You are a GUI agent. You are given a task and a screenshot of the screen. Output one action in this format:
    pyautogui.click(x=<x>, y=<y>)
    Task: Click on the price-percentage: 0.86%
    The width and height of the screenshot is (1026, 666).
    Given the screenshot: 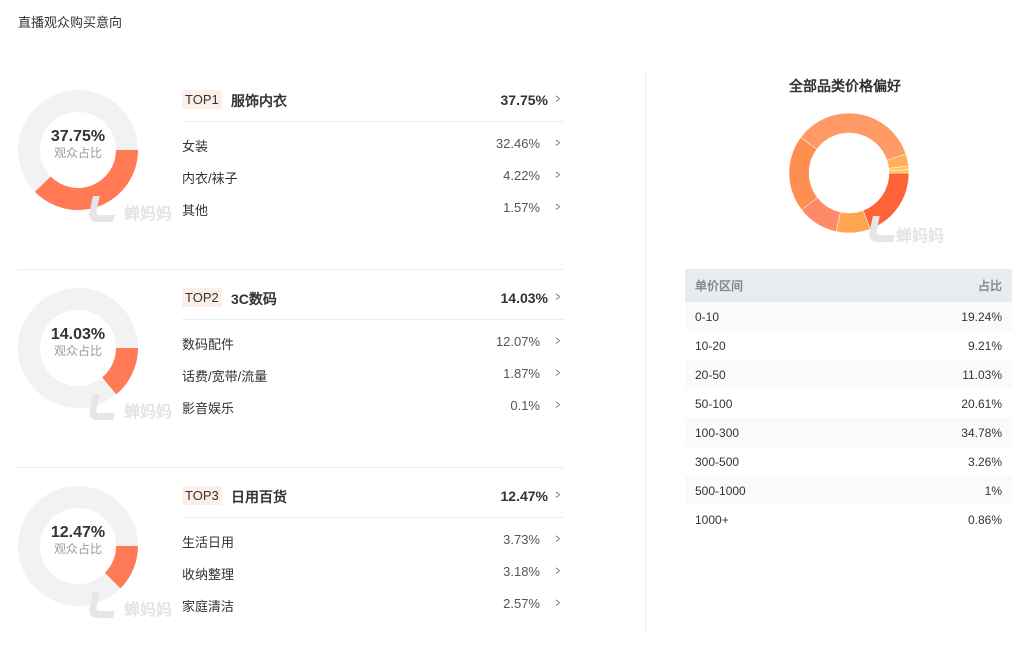 What is the action you would take?
    pyautogui.click(x=984, y=519)
    